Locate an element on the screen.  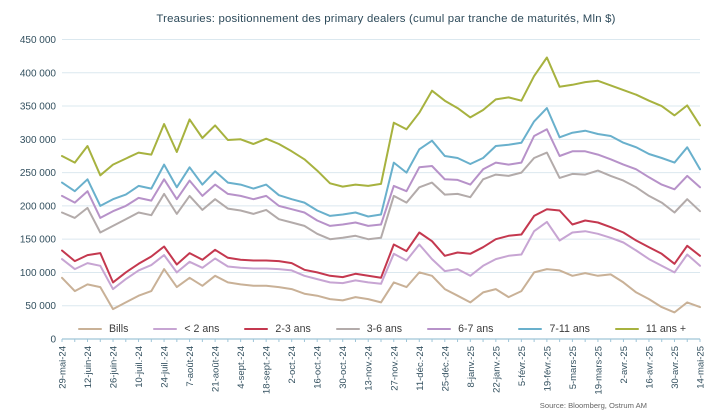
x-tick-label: 13-nov.-24 is located at coordinates (369, 368).